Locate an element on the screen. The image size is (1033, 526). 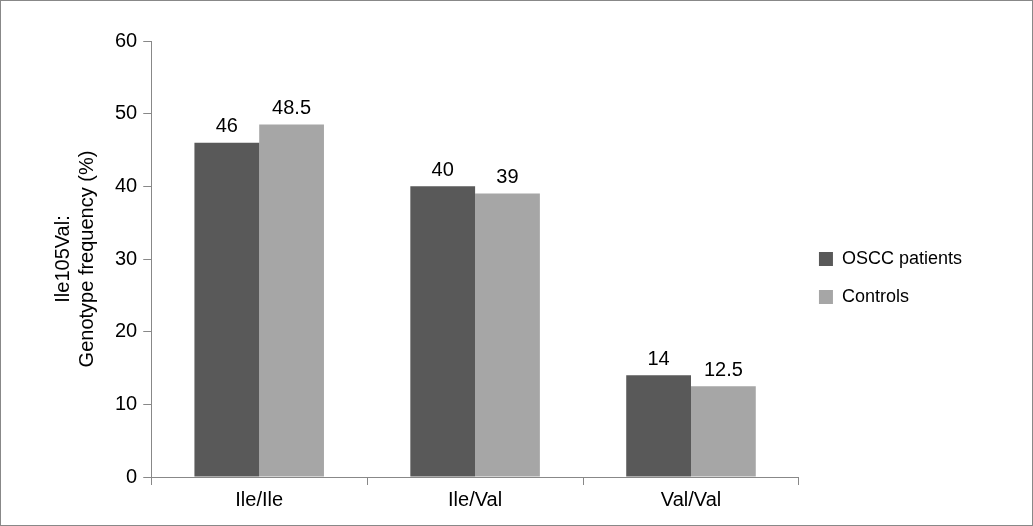
y-tick-label: 20 is located at coordinates (126, 330).